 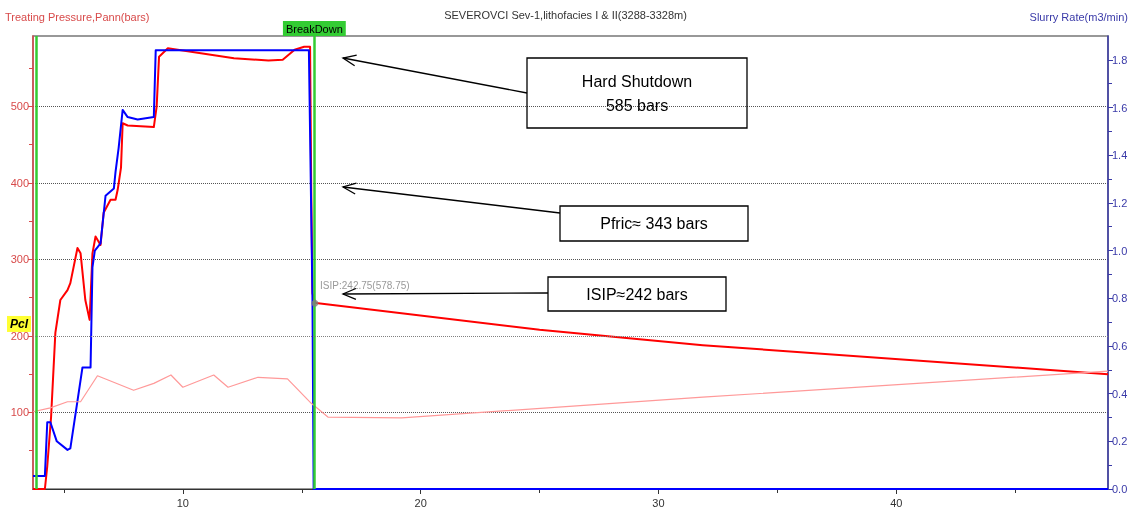 What do you see at coordinates (1120, 202) in the screenshot?
I see `y2-tick-label: 1.2` at bounding box center [1120, 202].